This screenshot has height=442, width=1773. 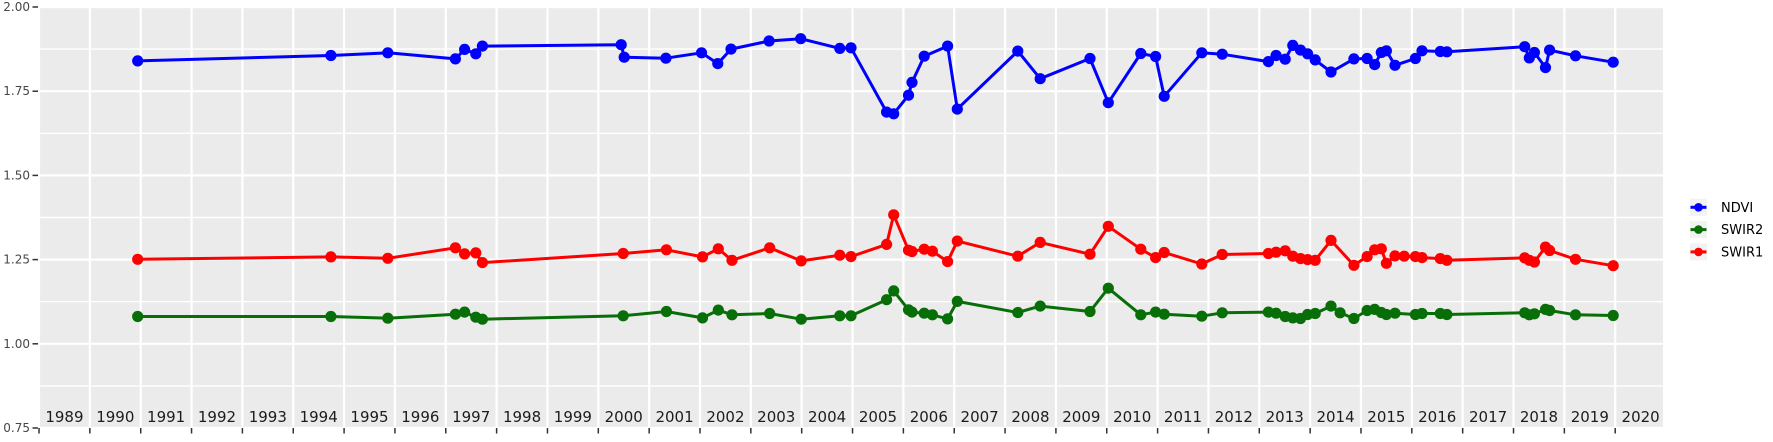 I want to click on x-tick-label: 2001, so click(x=674, y=417).